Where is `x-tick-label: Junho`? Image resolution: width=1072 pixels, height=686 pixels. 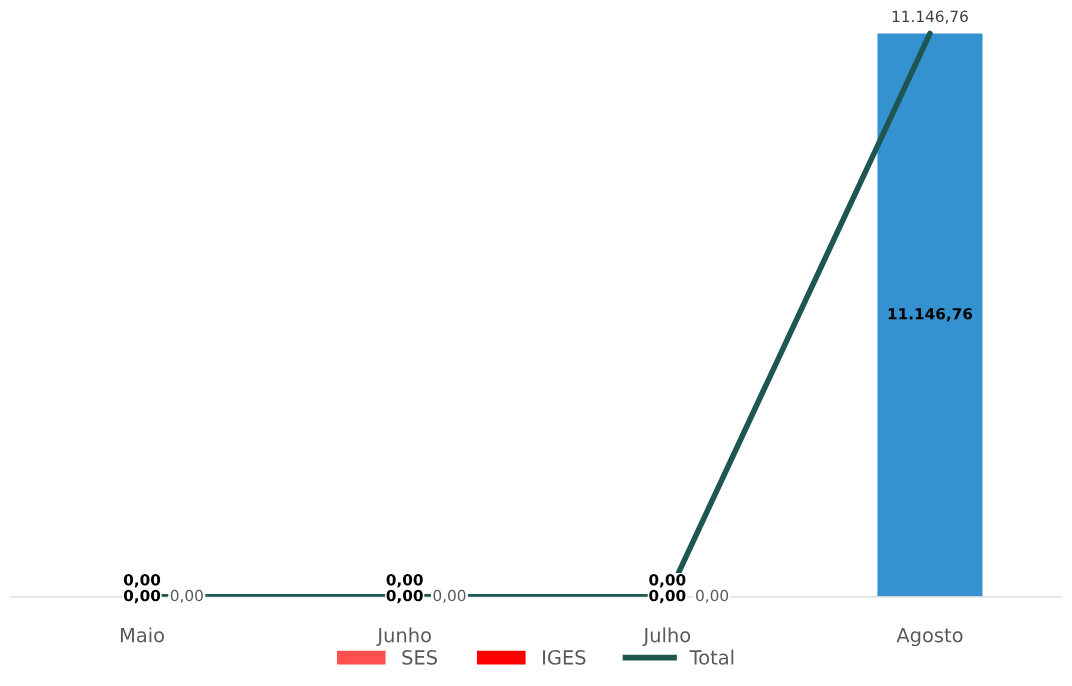 x-tick-label: Junho is located at coordinates (403, 637).